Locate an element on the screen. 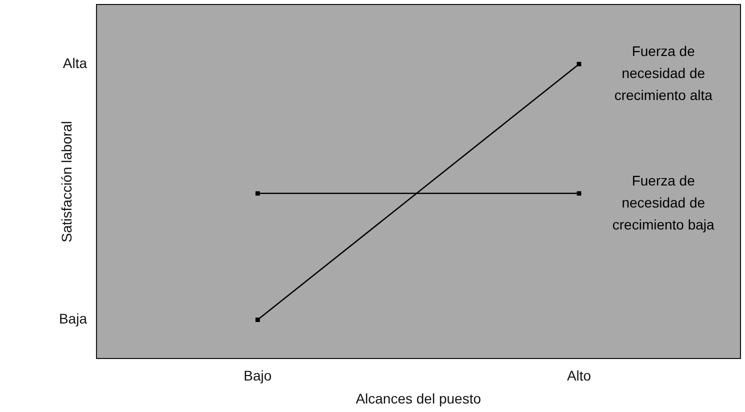 Image resolution: width=745 pixels, height=412 pixels. text: Baja is located at coordinates (73, 318).